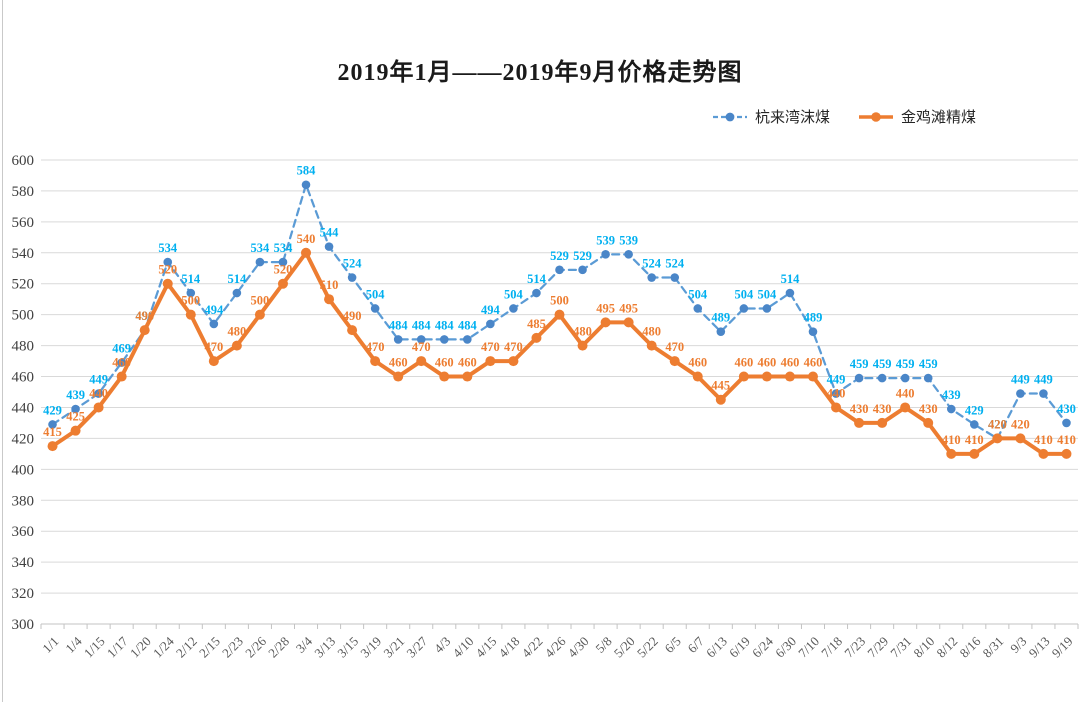 The image size is (1080, 702). Describe the element at coordinates (261, 248) in the screenshot. I see `data-label: 534` at that location.